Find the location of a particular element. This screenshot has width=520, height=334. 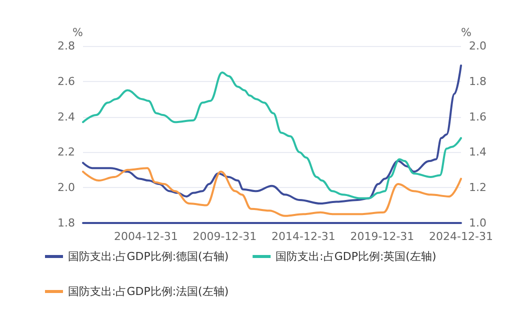

legend-label: 国防支出:占GDP比例:德国(右轴) is located at coordinates (148, 256).